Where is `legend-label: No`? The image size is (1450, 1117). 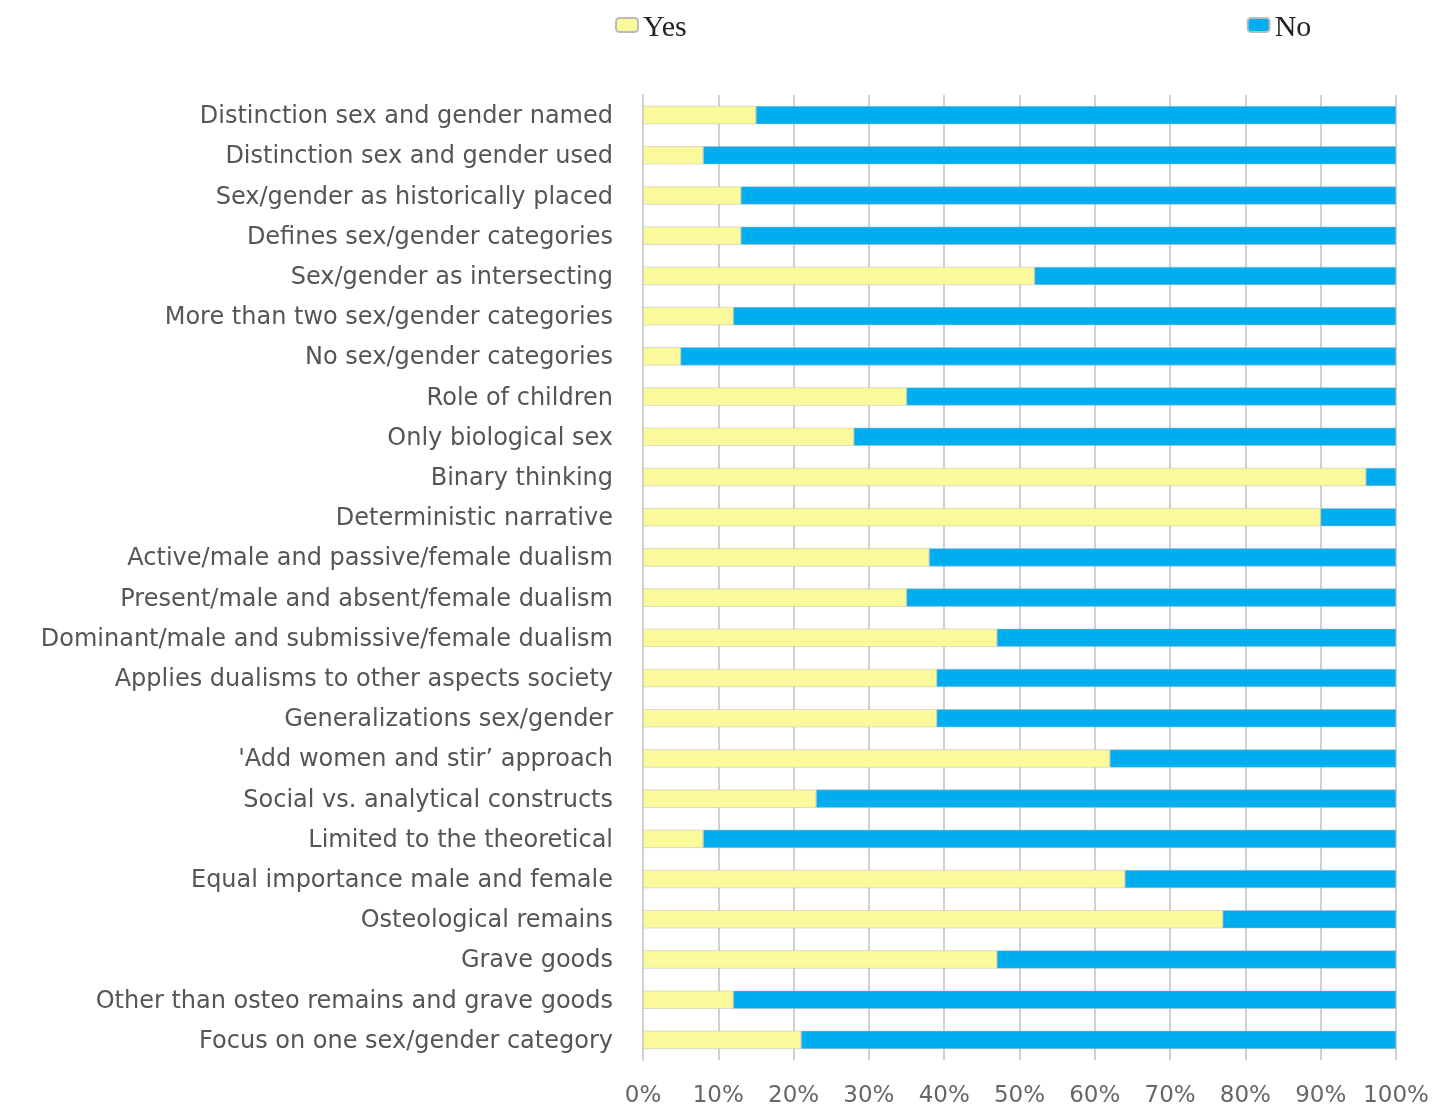
legend-label: No is located at coordinates (1293, 25).